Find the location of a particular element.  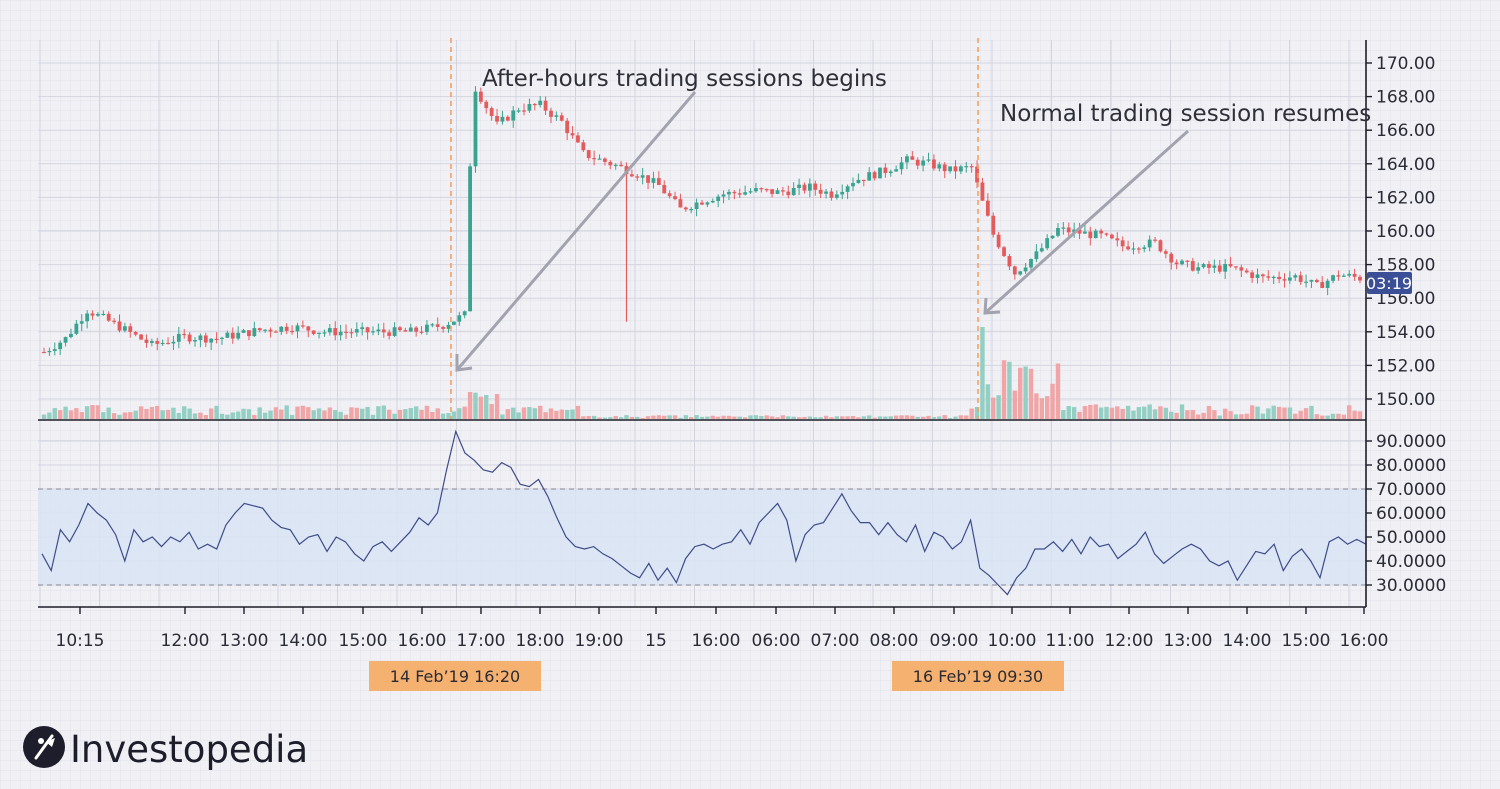

time-tick-label: 11:00 is located at coordinates (1070, 641).